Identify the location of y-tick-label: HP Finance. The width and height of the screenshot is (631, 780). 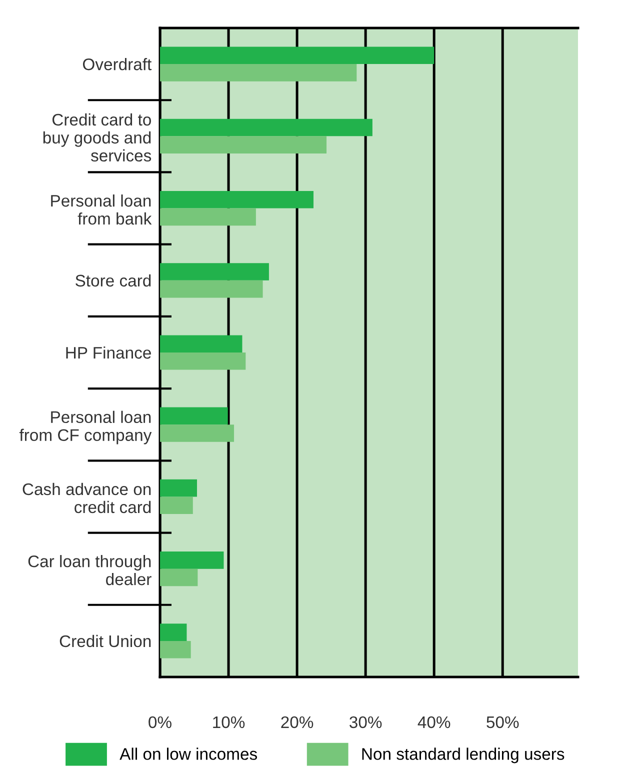
(108, 352).